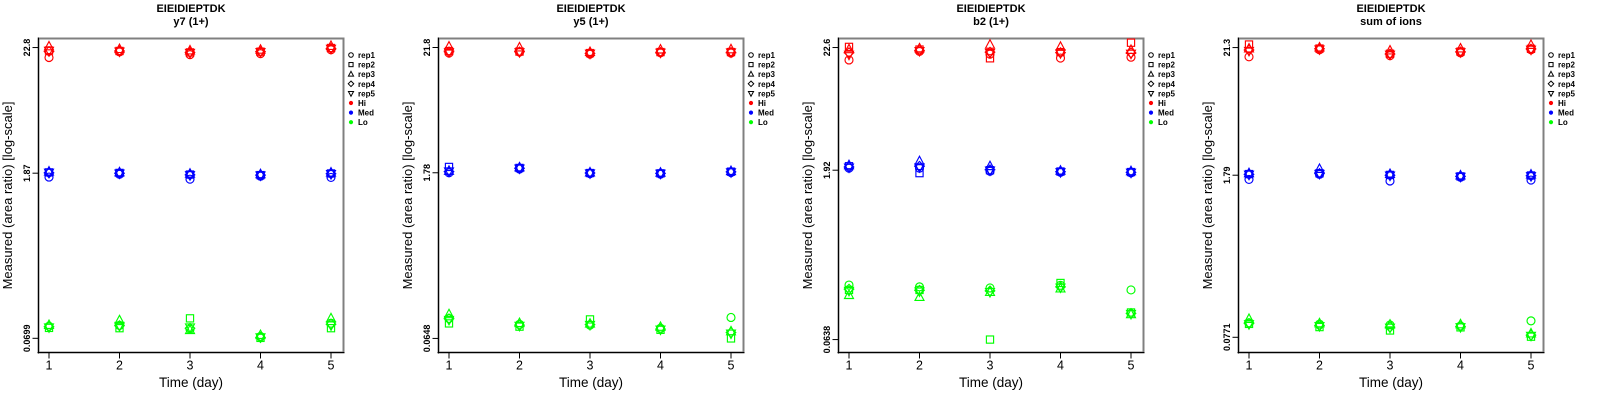 Image resolution: width=1600 pixels, height=400 pixels. I want to click on data-point-med-rep3-day5, so click(731, 170).